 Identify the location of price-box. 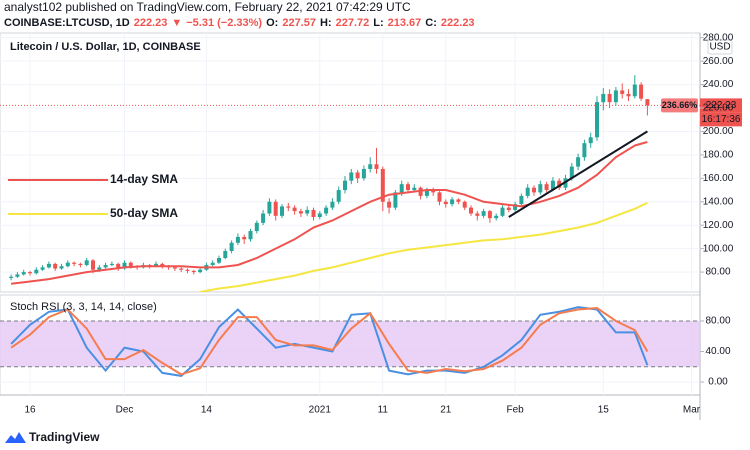
(721, 105).